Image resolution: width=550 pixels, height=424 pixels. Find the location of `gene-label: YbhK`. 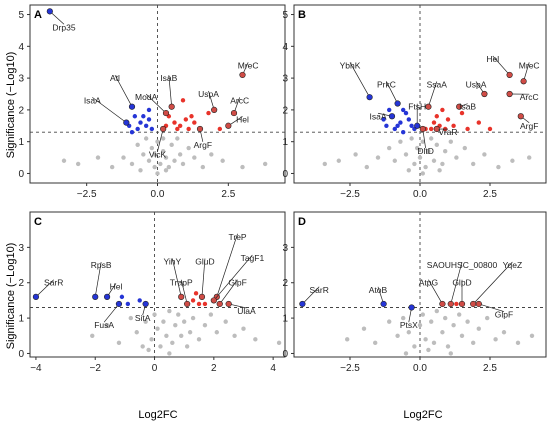

gene-label: YbhK is located at coordinates (350, 65).